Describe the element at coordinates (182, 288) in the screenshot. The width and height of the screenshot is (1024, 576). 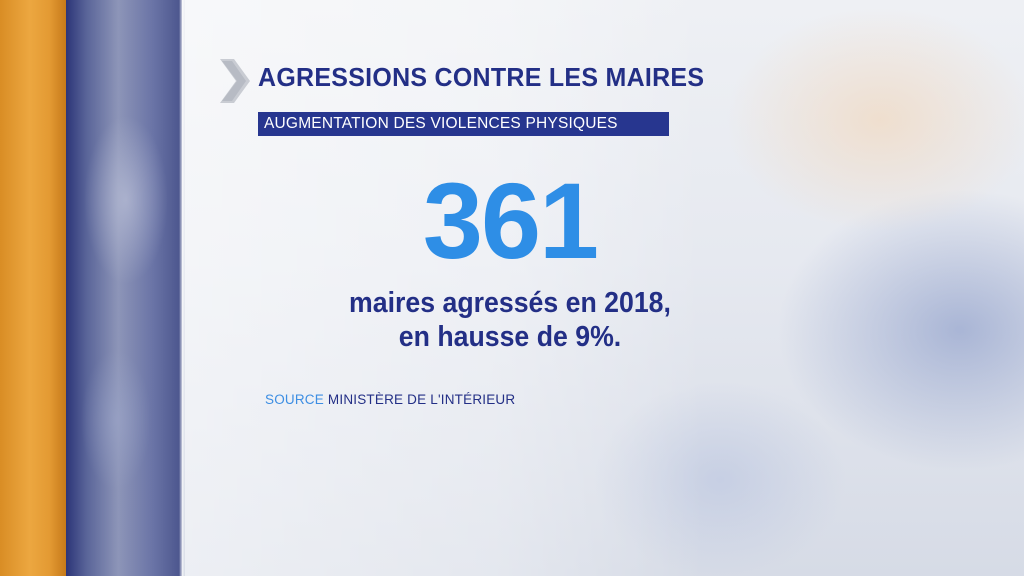
I see `stripe-edge-highlight` at that location.